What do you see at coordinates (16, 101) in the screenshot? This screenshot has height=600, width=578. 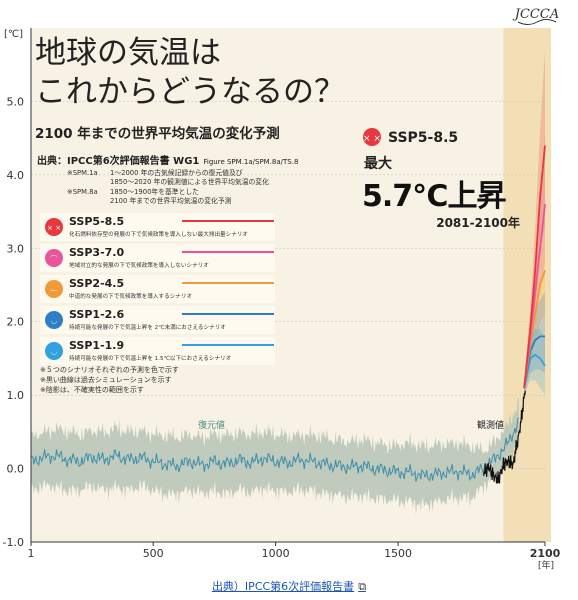 I see `y-tick-label: 5.0` at bounding box center [16, 101].